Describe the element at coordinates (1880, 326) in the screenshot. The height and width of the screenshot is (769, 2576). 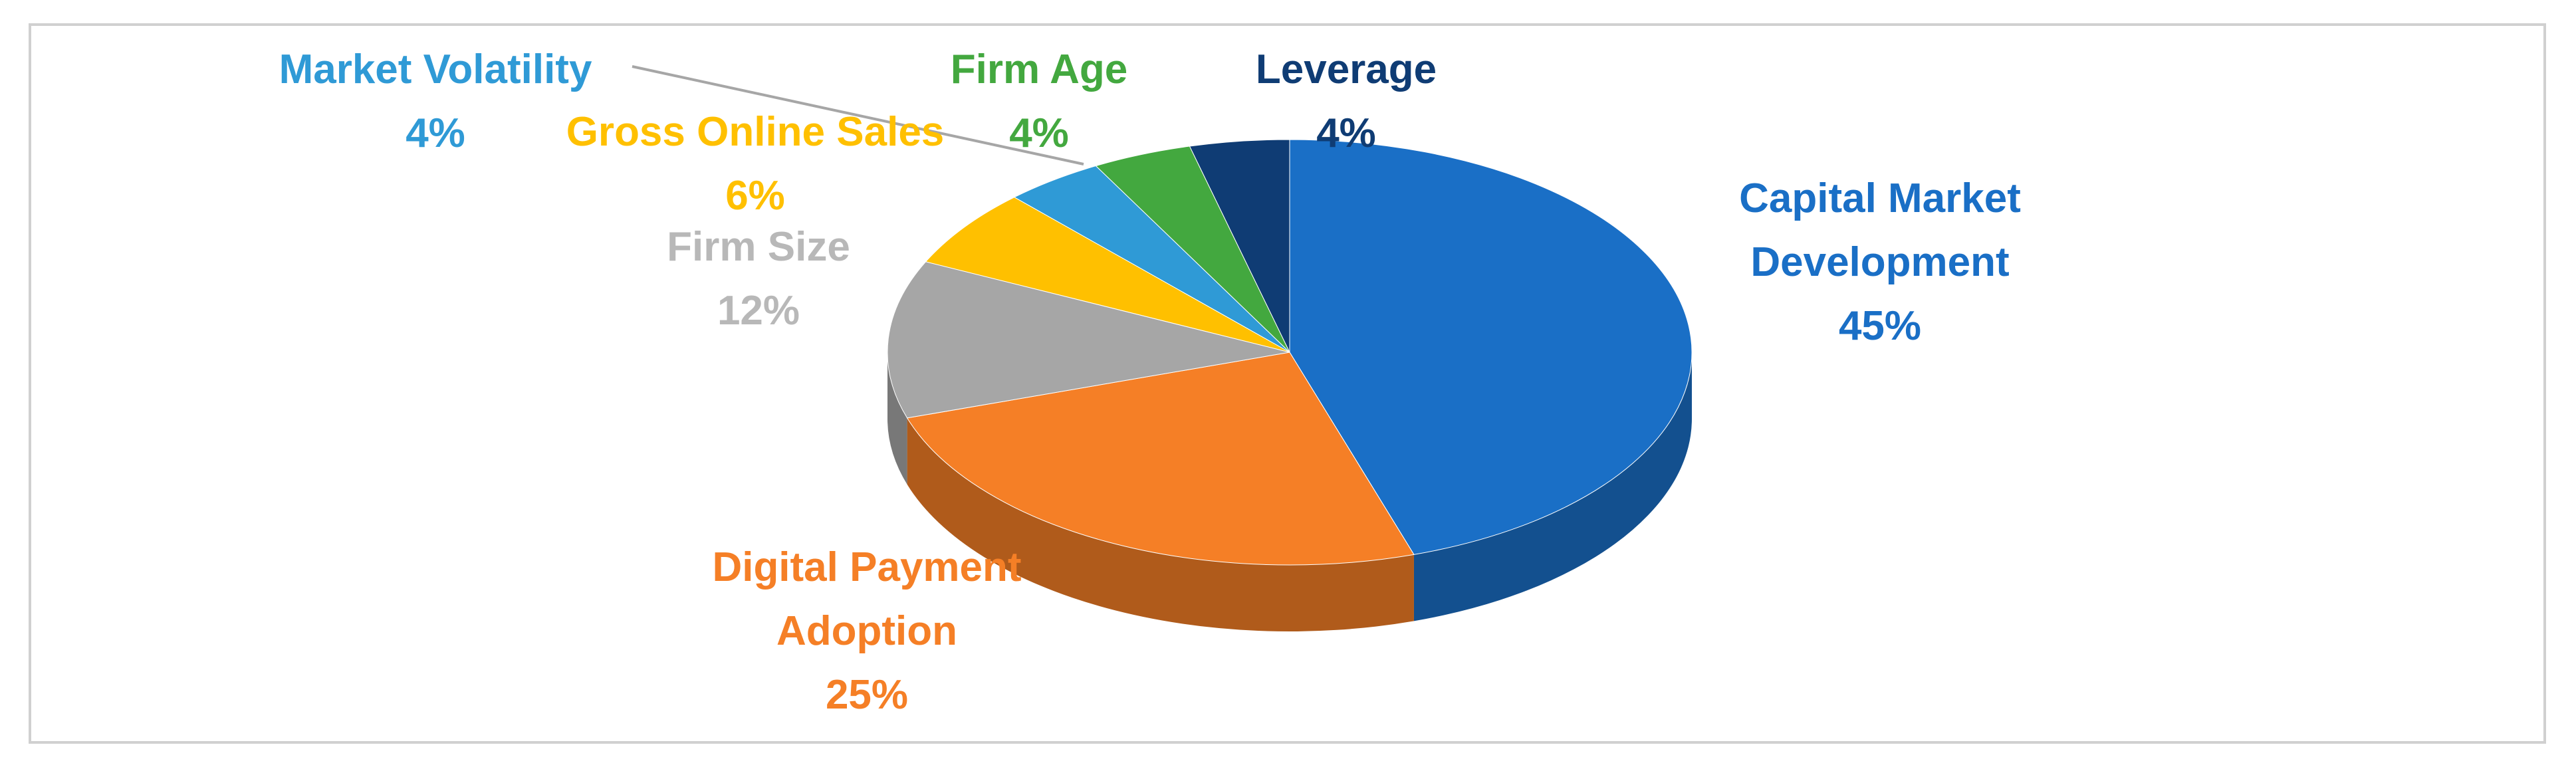
I see `value-label: 45%` at that location.